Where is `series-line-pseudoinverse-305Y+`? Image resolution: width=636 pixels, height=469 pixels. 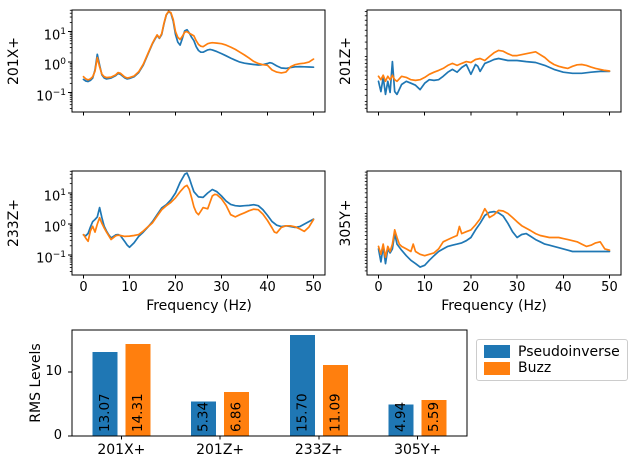 series-line-pseudoinverse-305Y+ is located at coordinates (494, 239).